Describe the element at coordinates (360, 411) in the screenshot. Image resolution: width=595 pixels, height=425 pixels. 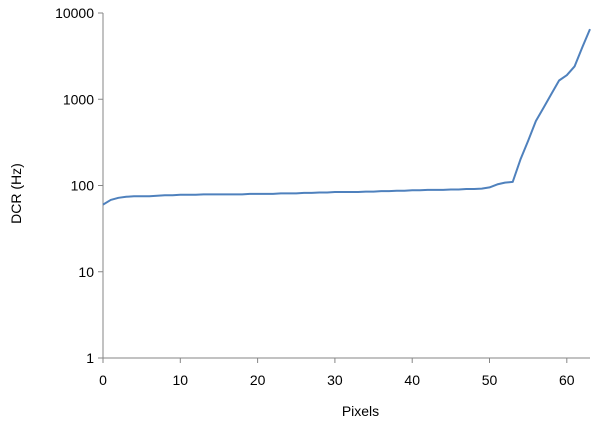
I see `x-axis-title: Pixels` at that location.